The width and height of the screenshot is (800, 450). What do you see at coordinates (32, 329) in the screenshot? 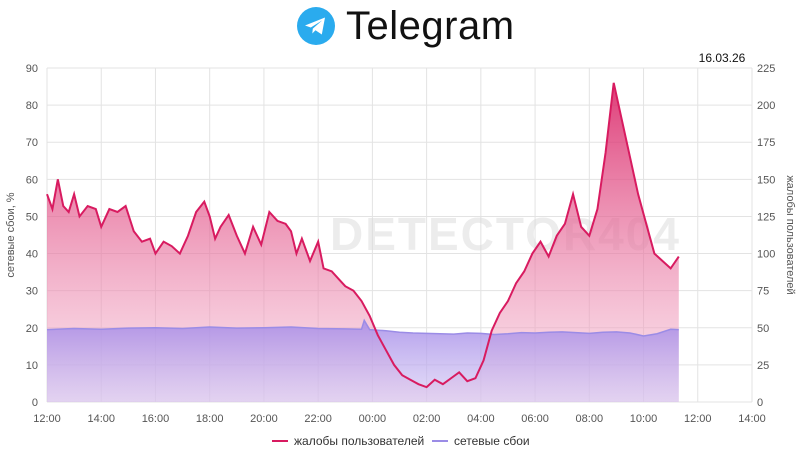
I see `left-tick-label: 20` at bounding box center [32, 329].